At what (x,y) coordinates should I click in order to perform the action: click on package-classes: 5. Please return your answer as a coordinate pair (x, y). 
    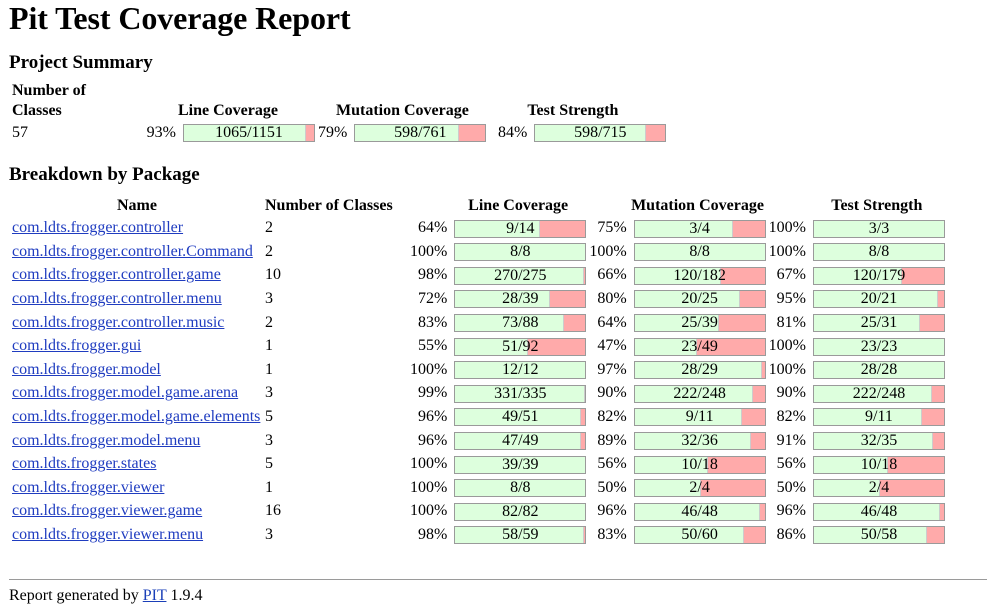
    Looking at the image, I should click on (269, 464).